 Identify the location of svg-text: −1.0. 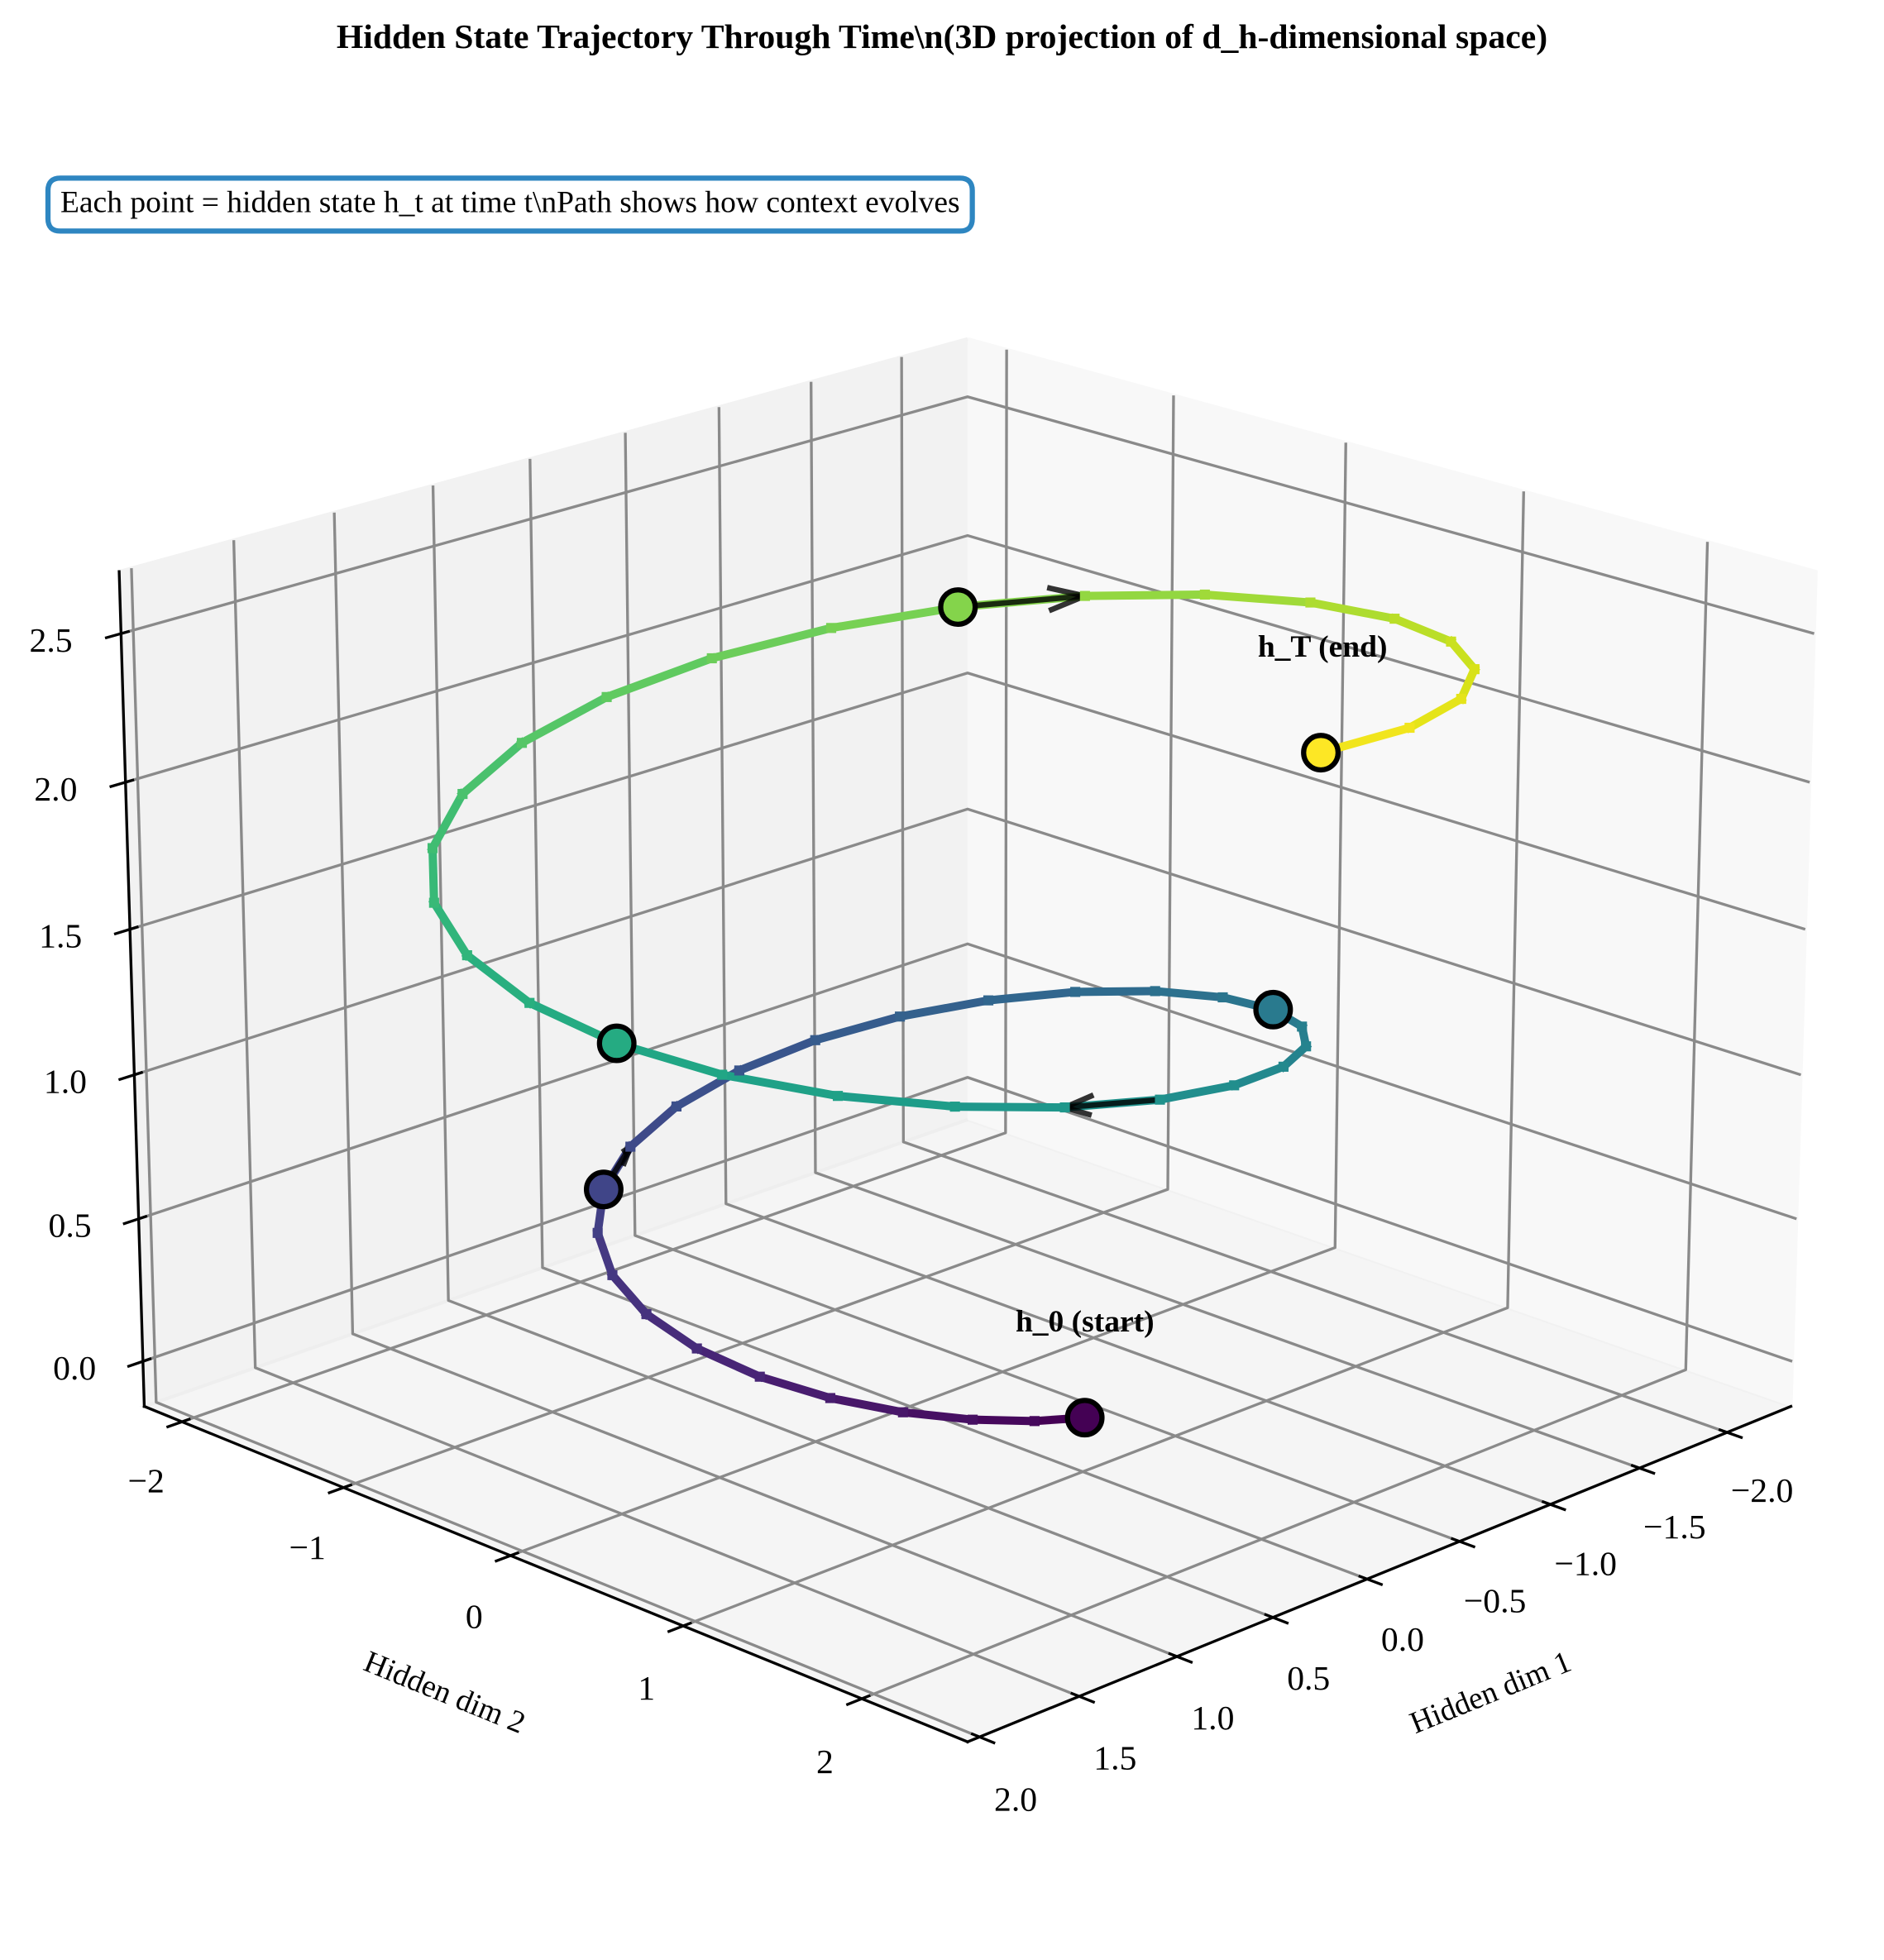
(1586, 1564).